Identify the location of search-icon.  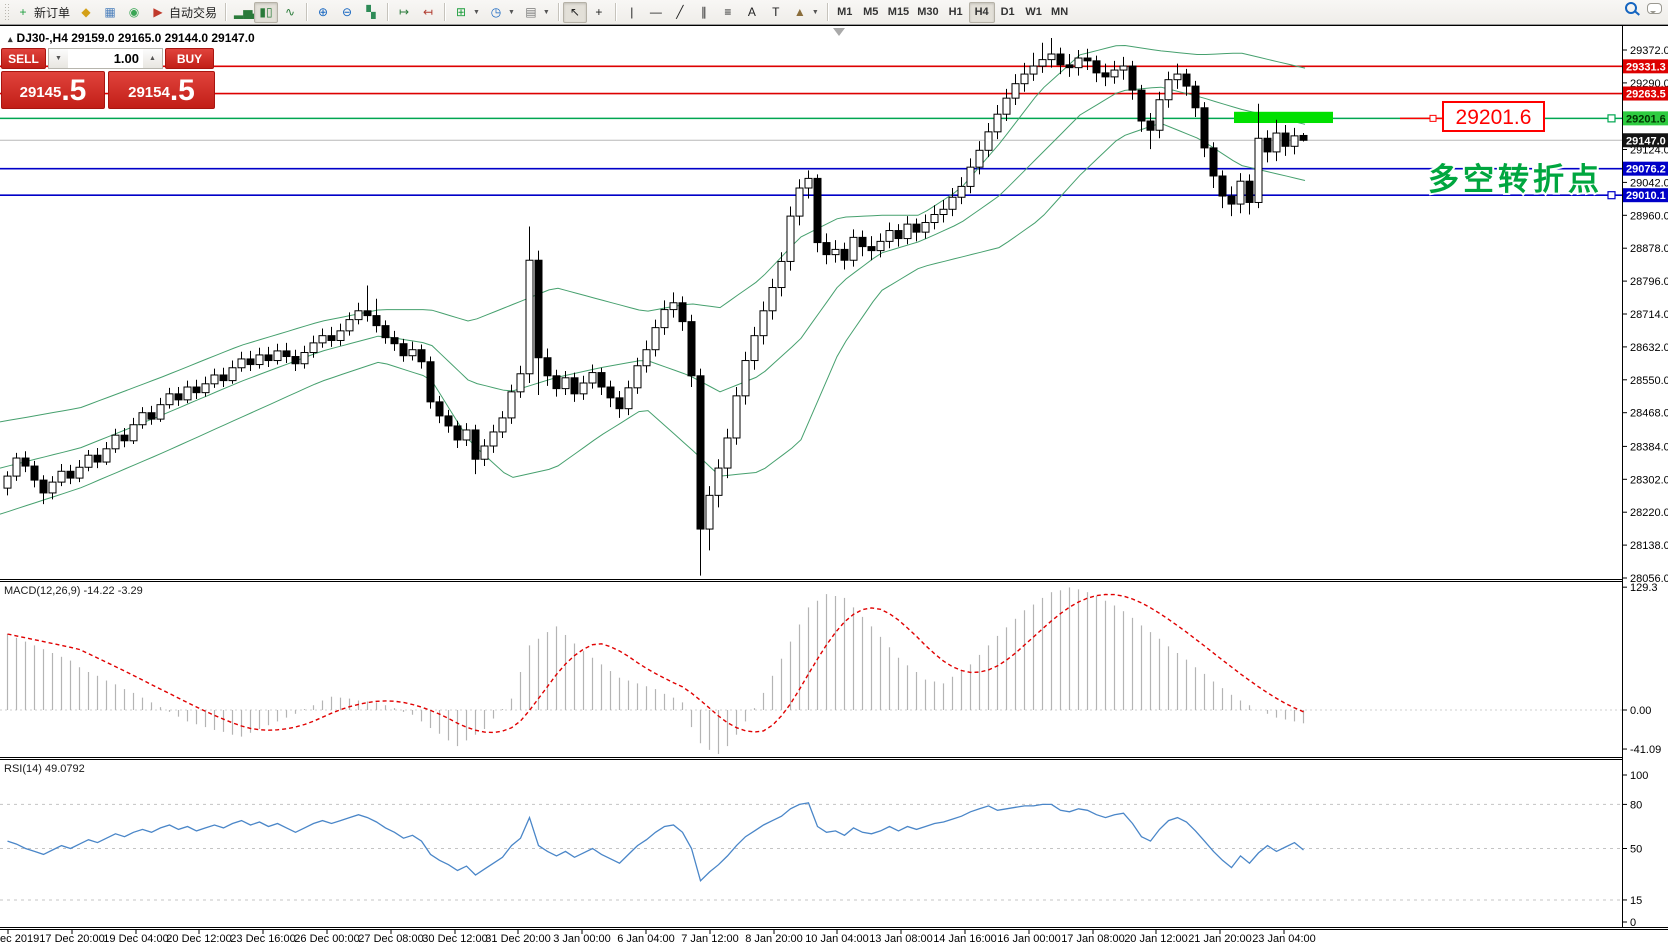
(1631, 8).